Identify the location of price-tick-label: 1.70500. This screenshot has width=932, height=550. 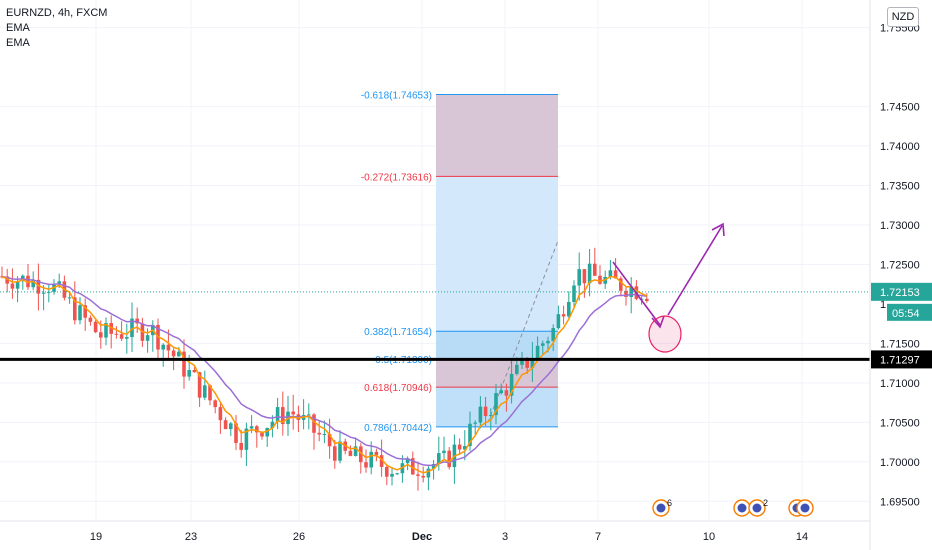
(900, 423).